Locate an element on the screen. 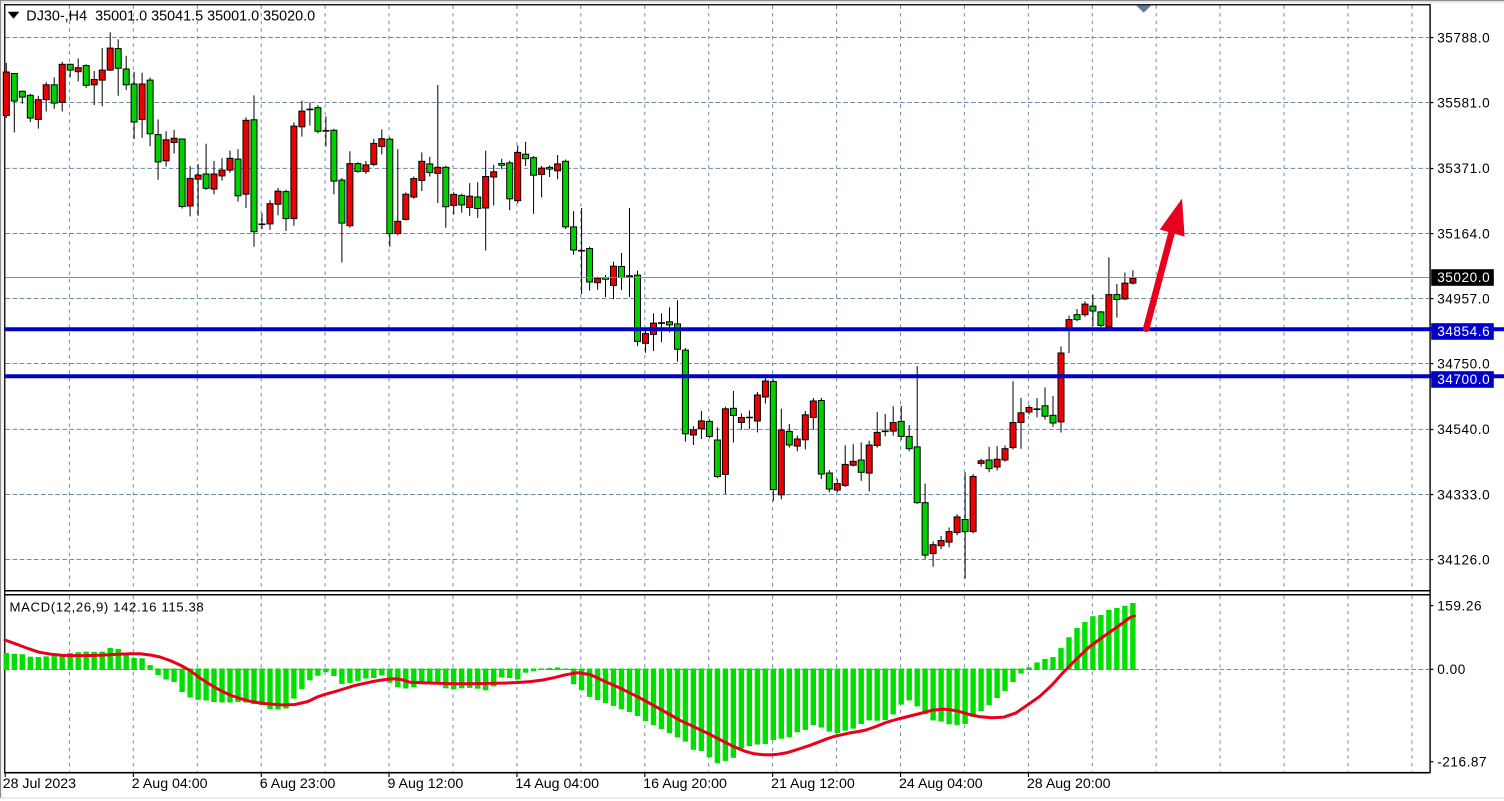  svg-text:DJ30-,H4 35001.0 35041.5 3500: DJ30-,H4 35001.0 35041.5 35001.0 35020.0 is located at coordinates (170, 16).